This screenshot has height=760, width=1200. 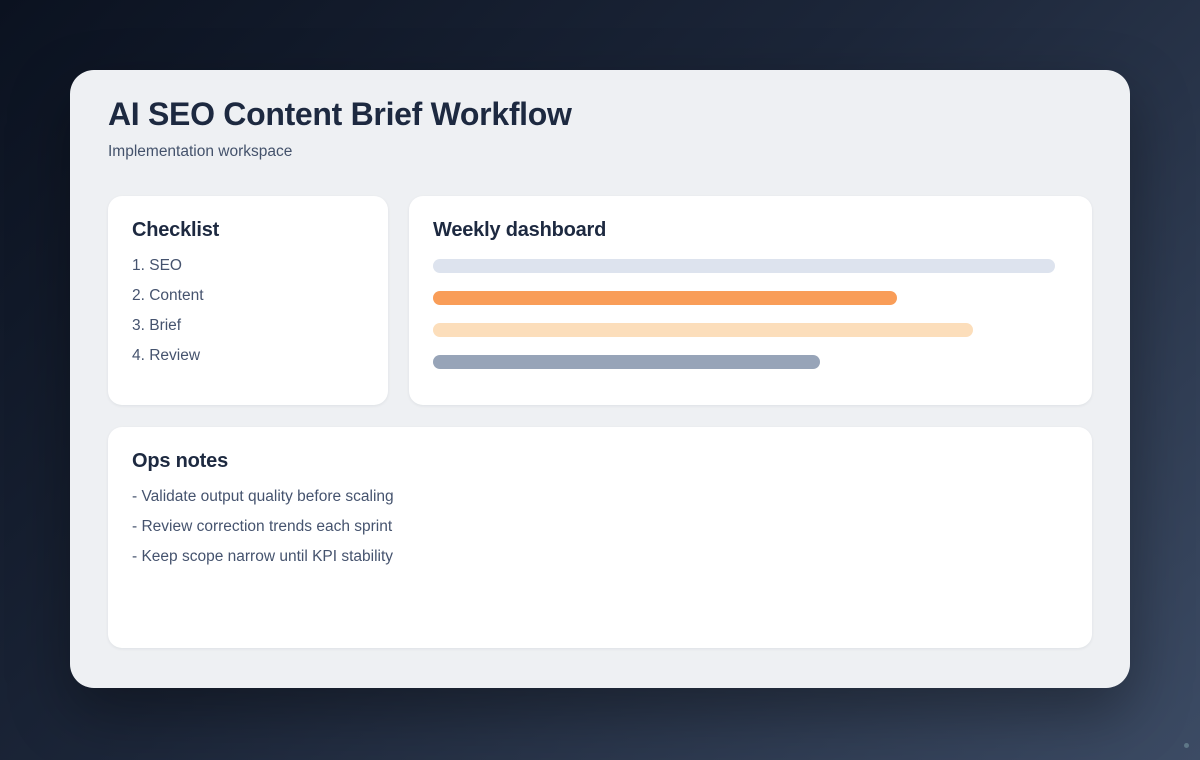 I want to click on dashboard-bars, so click(x=750, y=314).